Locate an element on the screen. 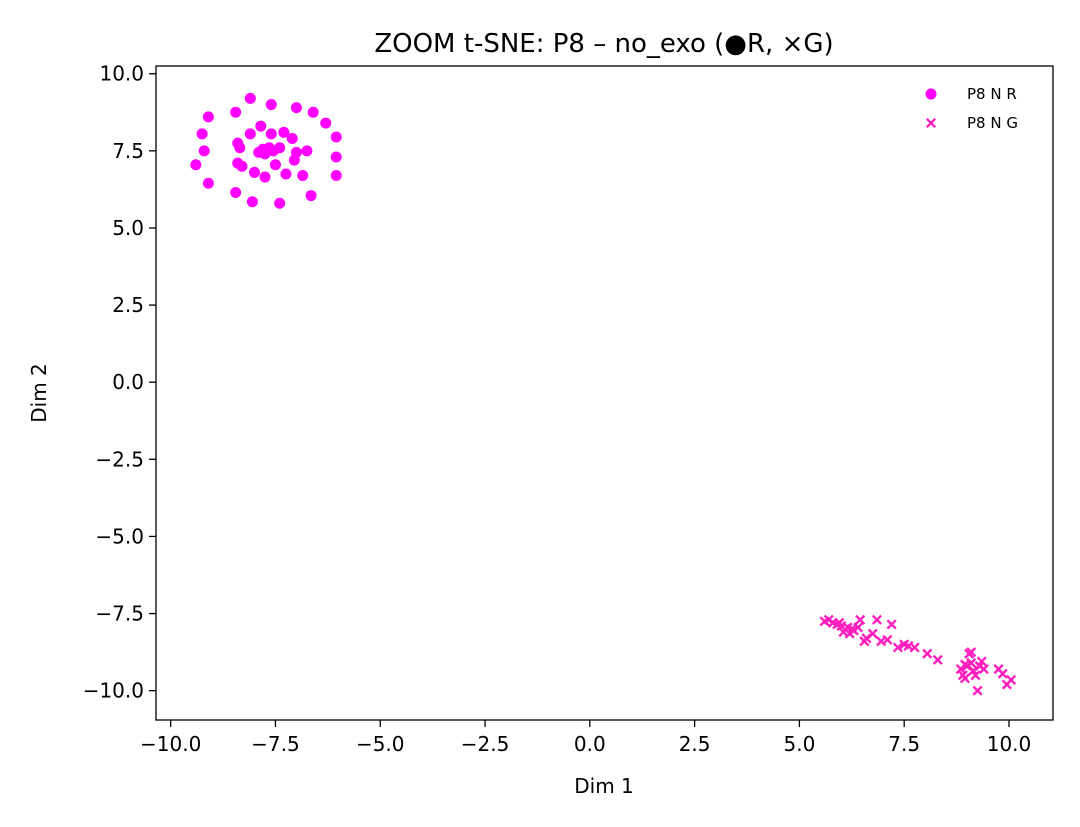  x-tick-label: 2.5 is located at coordinates (695, 744).